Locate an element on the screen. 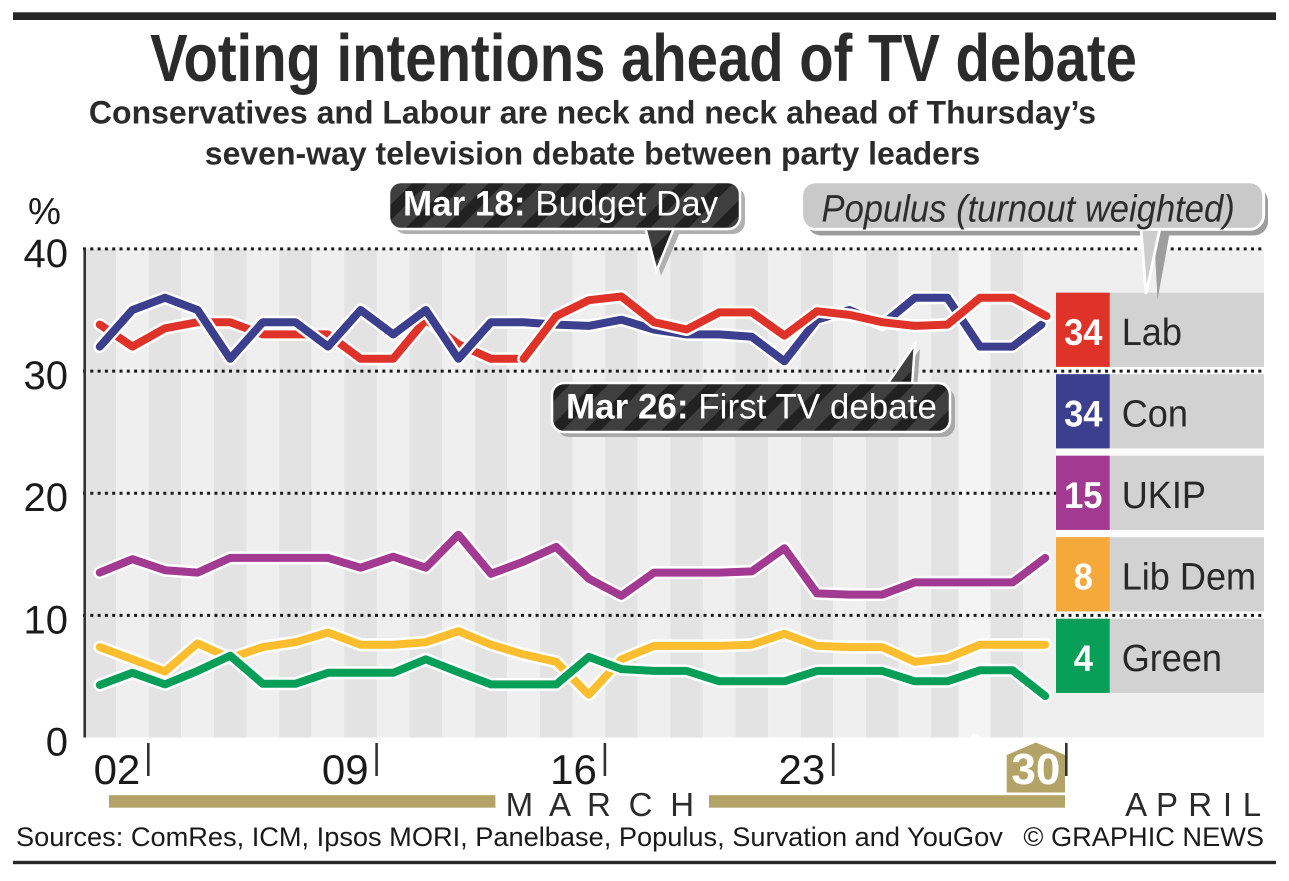 The height and width of the screenshot is (881, 1289). svg-text: 0 is located at coordinates (57, 743).